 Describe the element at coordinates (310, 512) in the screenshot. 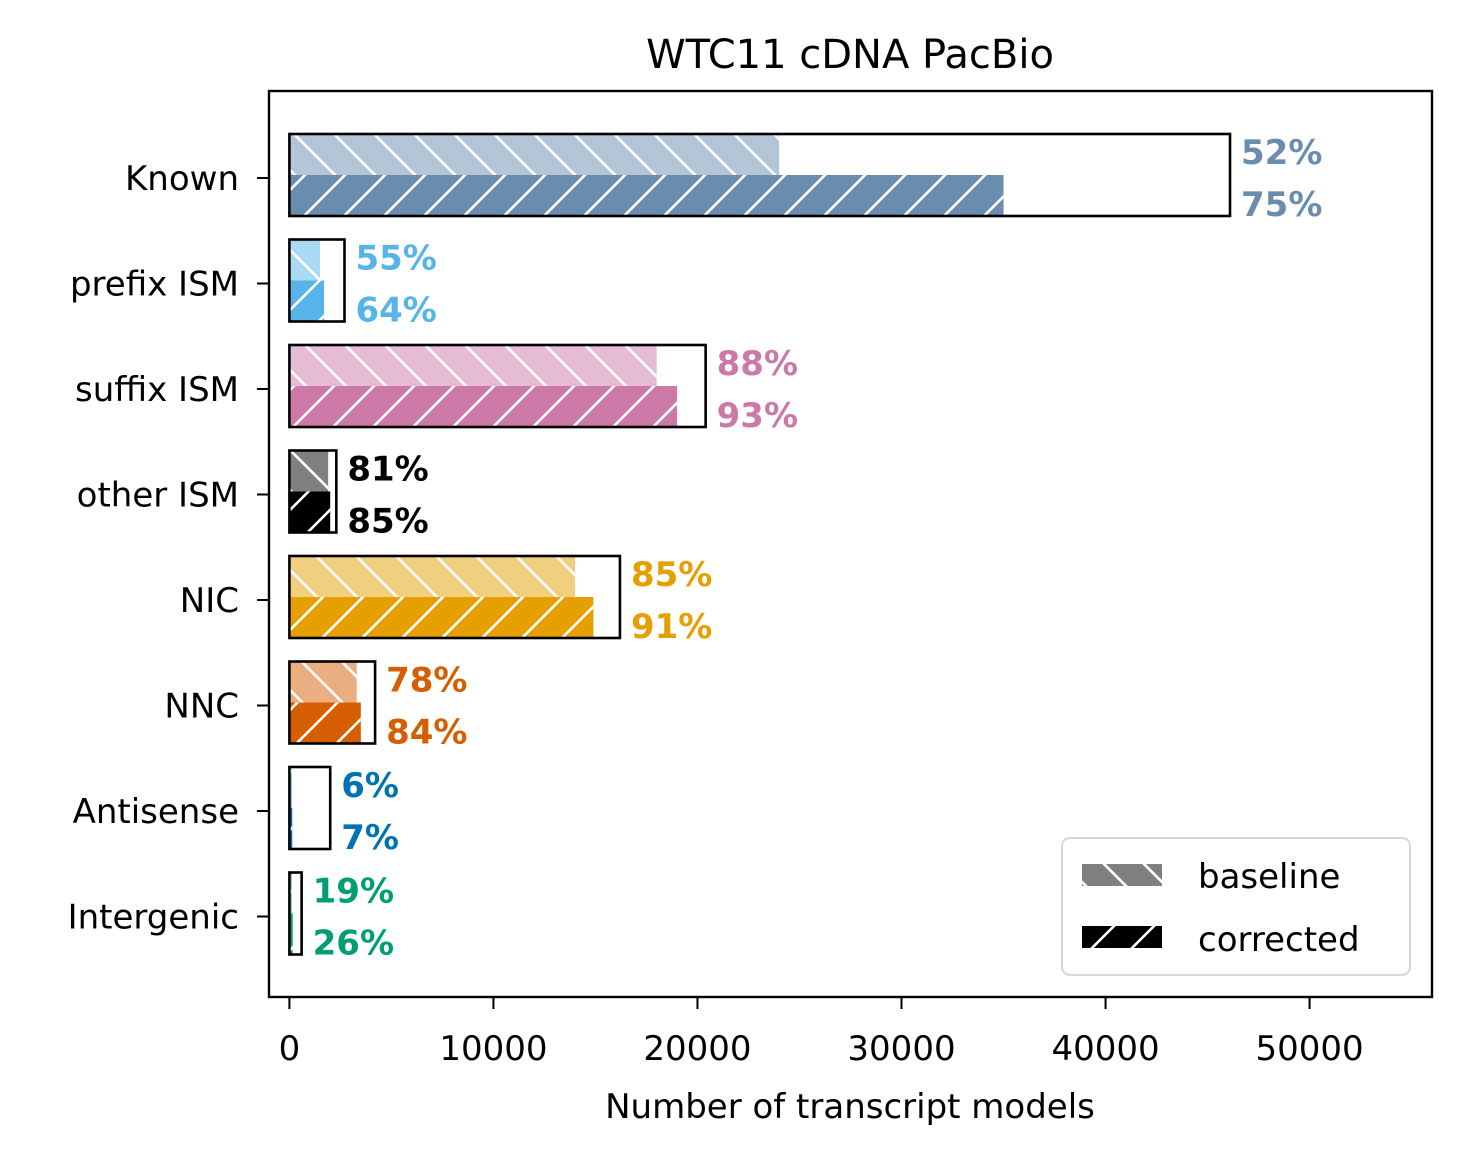

I see `bar-other-ism-corrected-hatch` at that location.